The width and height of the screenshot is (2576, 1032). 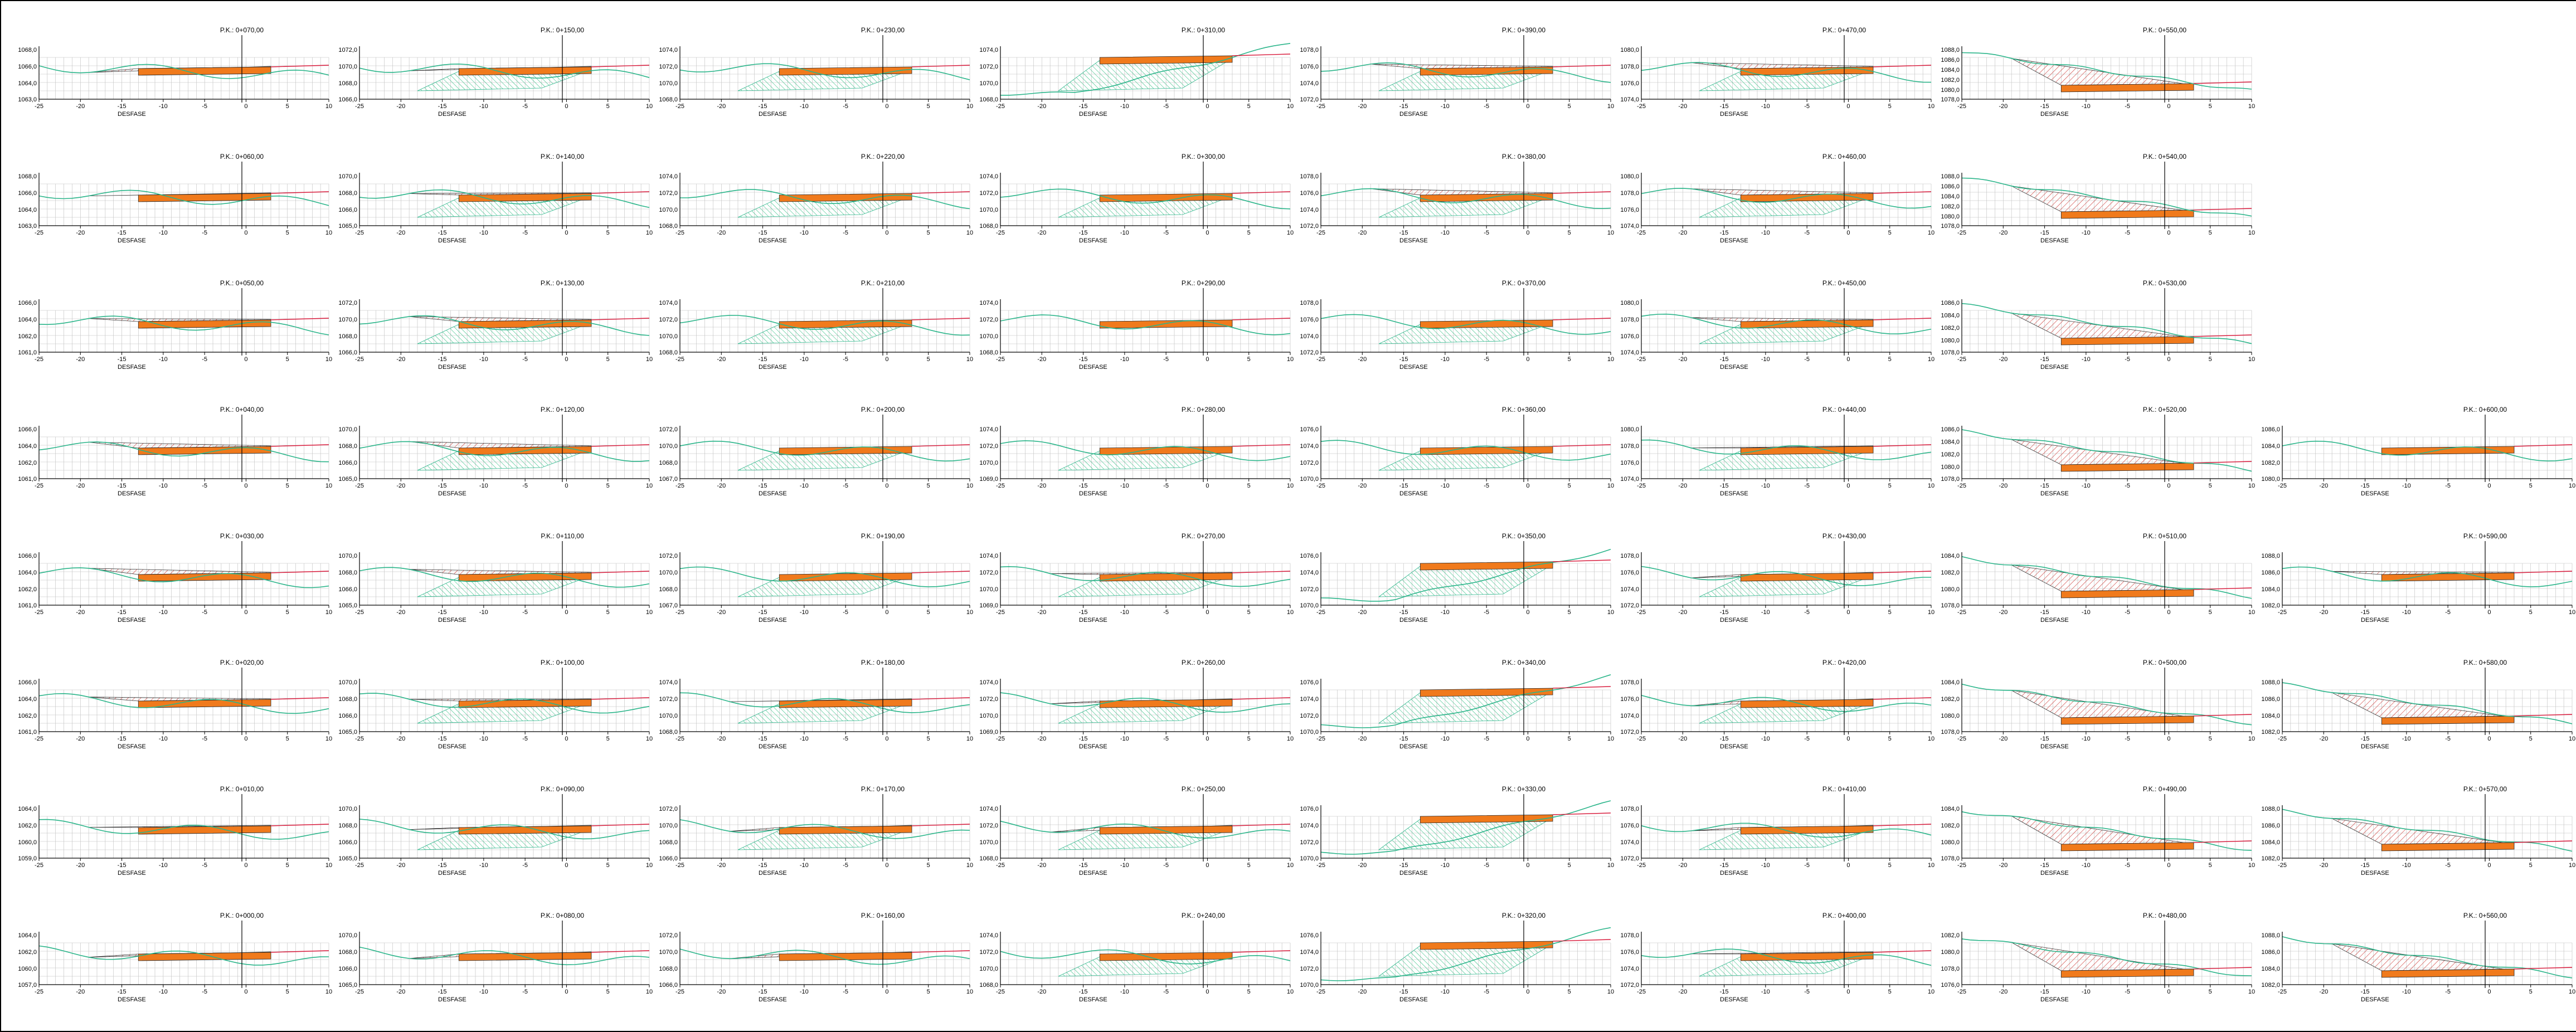 I want to click on station-label: P.K.: 0+030,00, so click(x=242, y=536).